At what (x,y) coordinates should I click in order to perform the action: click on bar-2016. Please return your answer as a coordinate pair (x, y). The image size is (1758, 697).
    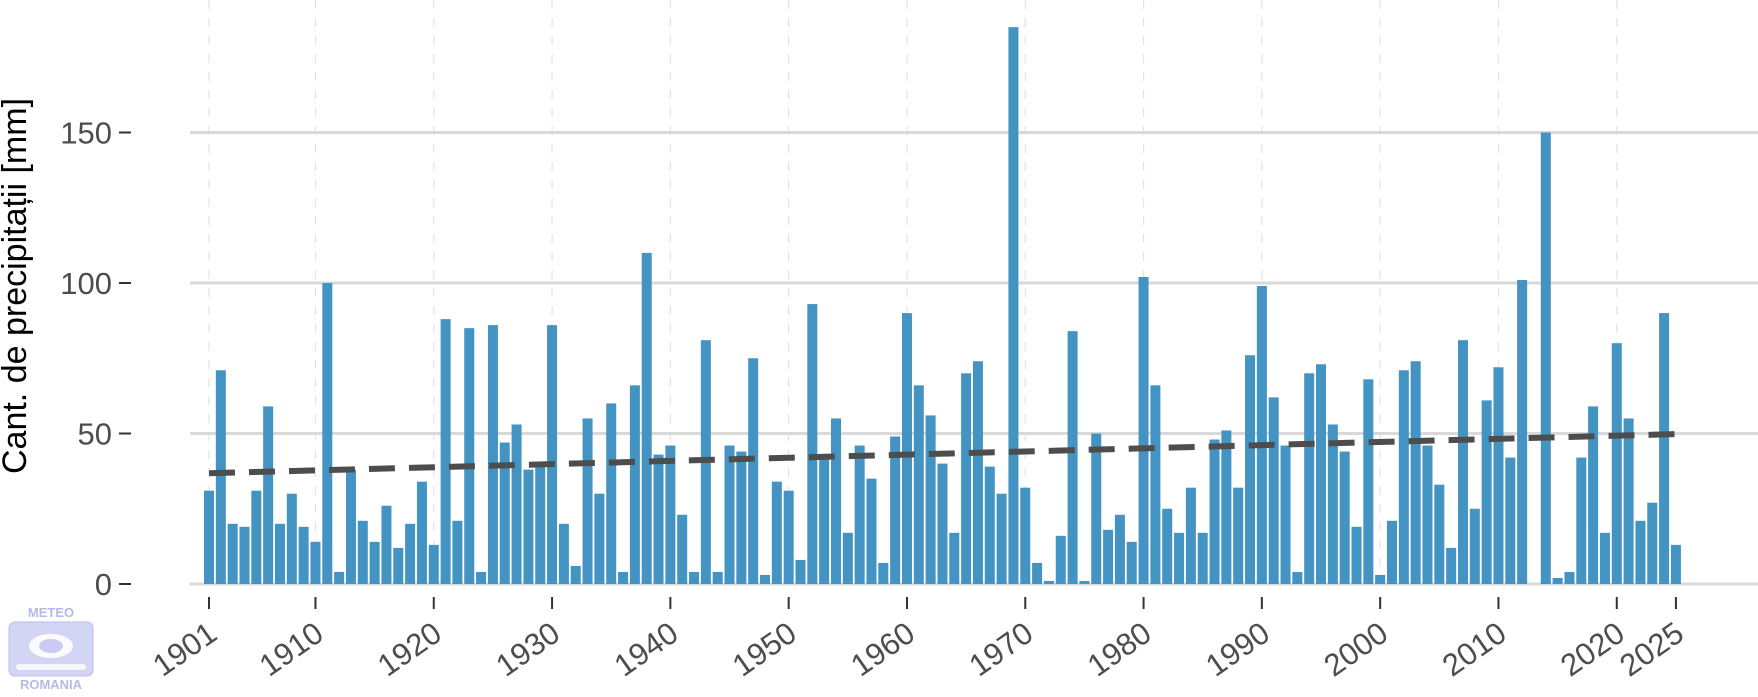
    Looking at the image, I should click on (1569, 578).